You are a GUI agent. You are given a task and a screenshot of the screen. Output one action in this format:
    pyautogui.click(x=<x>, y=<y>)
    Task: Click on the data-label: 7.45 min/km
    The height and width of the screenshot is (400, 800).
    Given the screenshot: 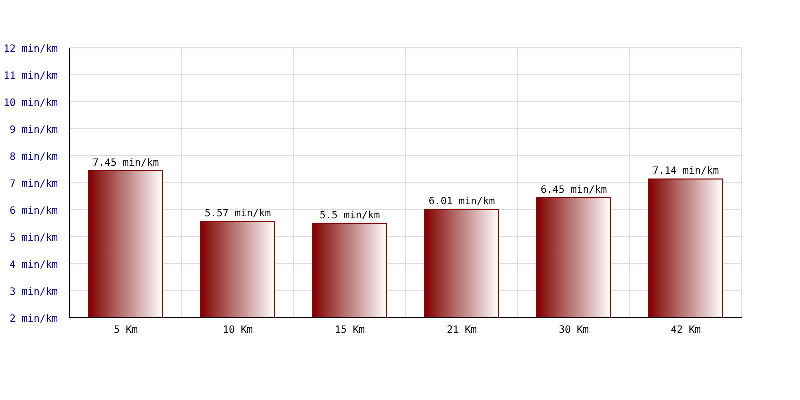 What is the action you would take?
    pyautogui.click(x=126, y=163)
    